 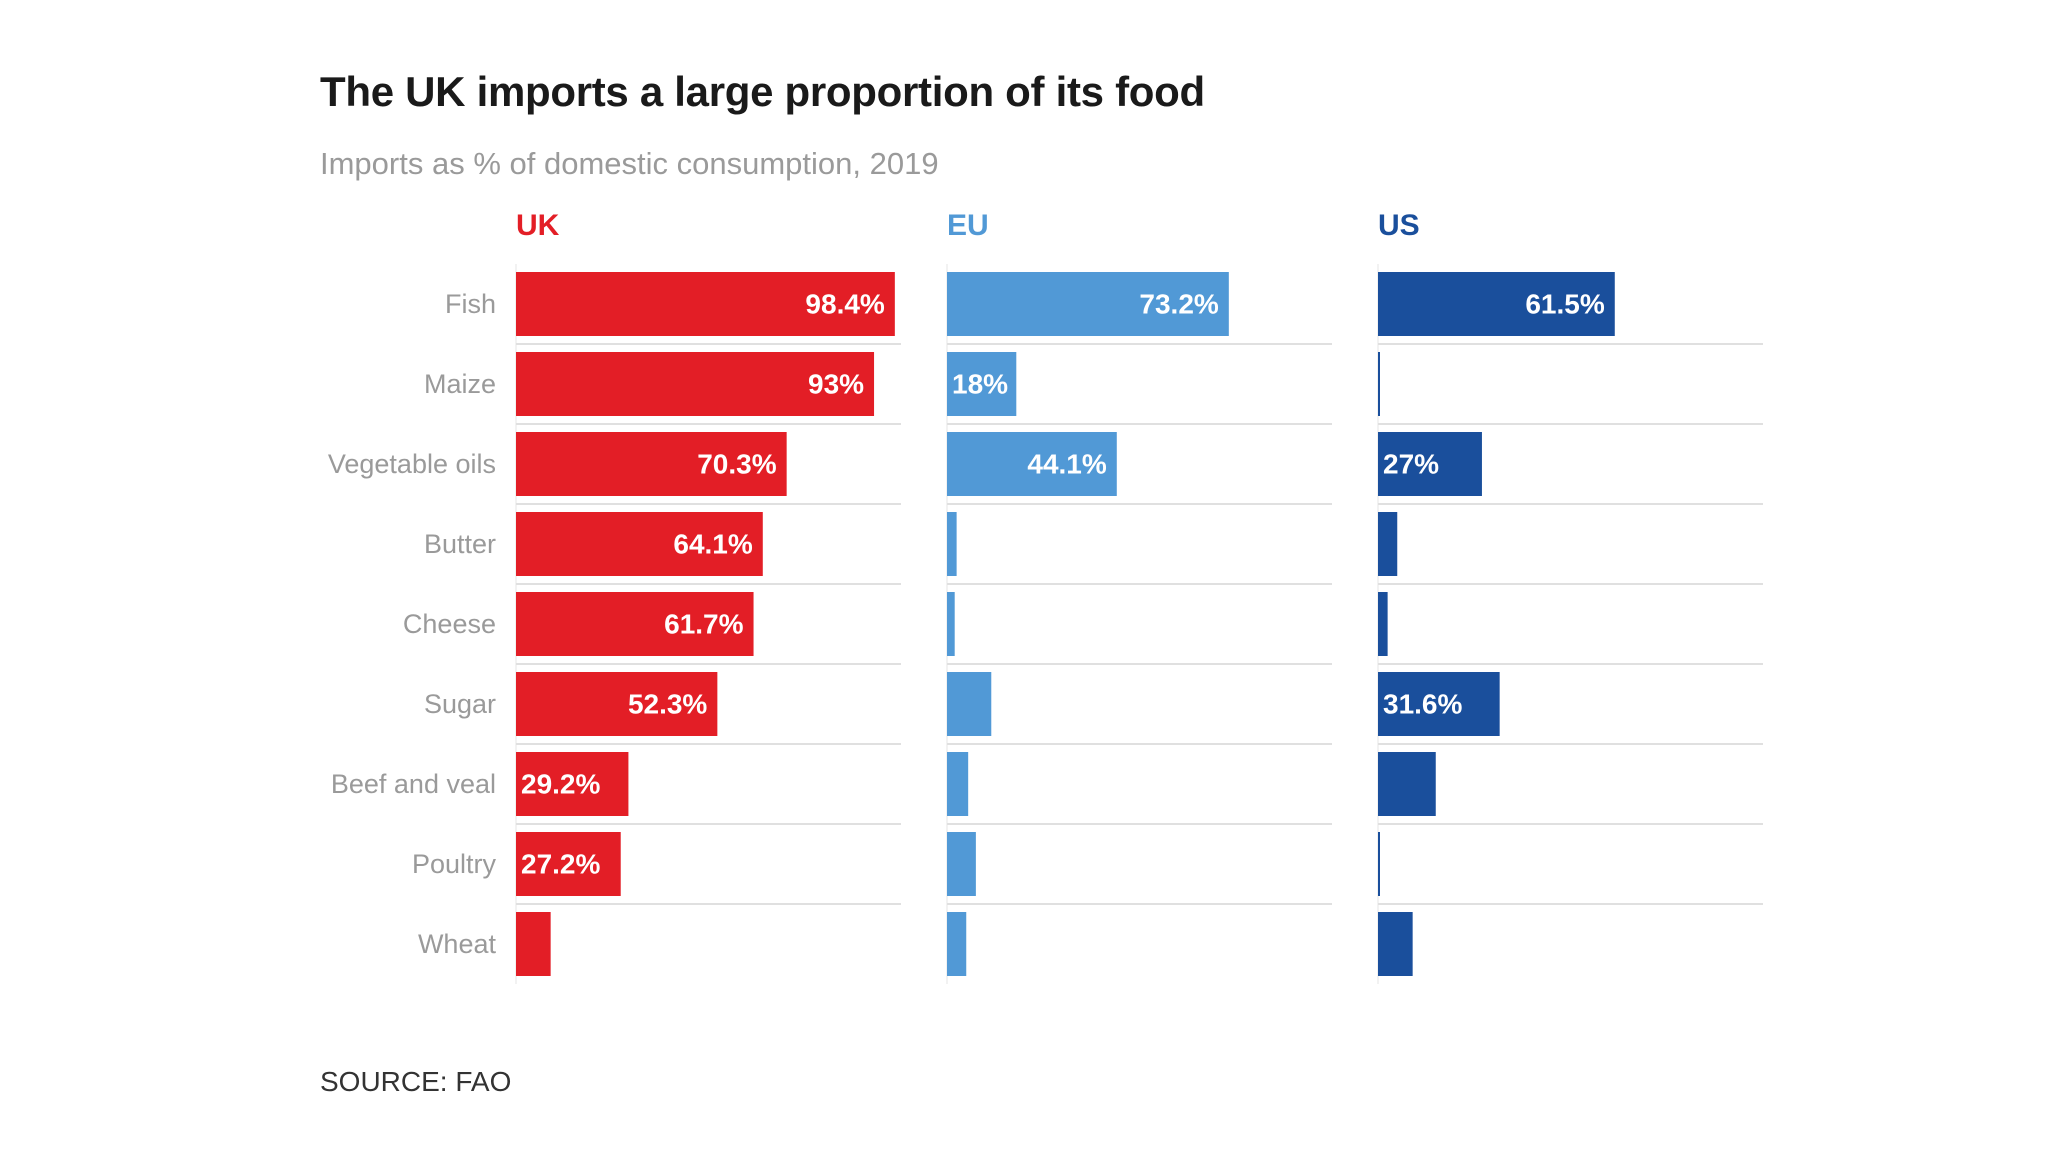 I want to click on bar-eu-fish, so click(x=1088, y=304).